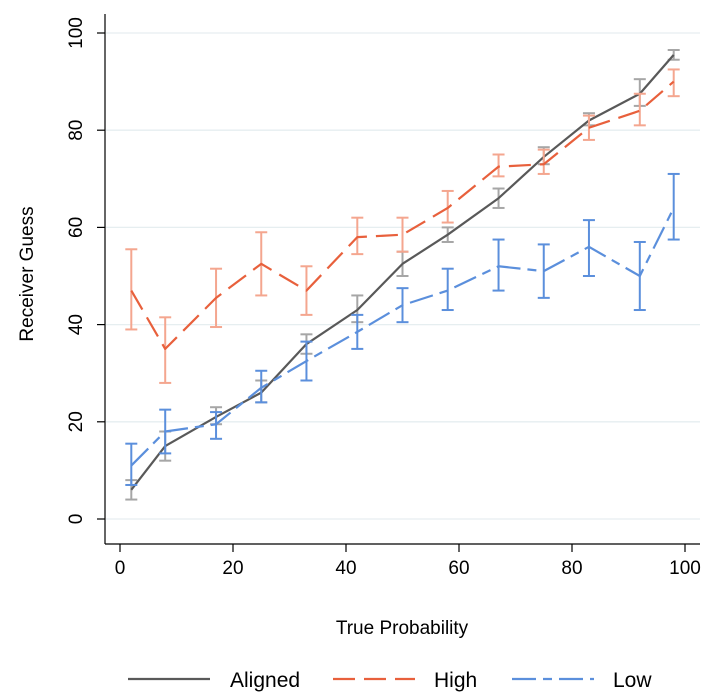 The height and width of the screenshot is (692, 707). I want to click on x-tick-label-3: 60, so click(458, 568).